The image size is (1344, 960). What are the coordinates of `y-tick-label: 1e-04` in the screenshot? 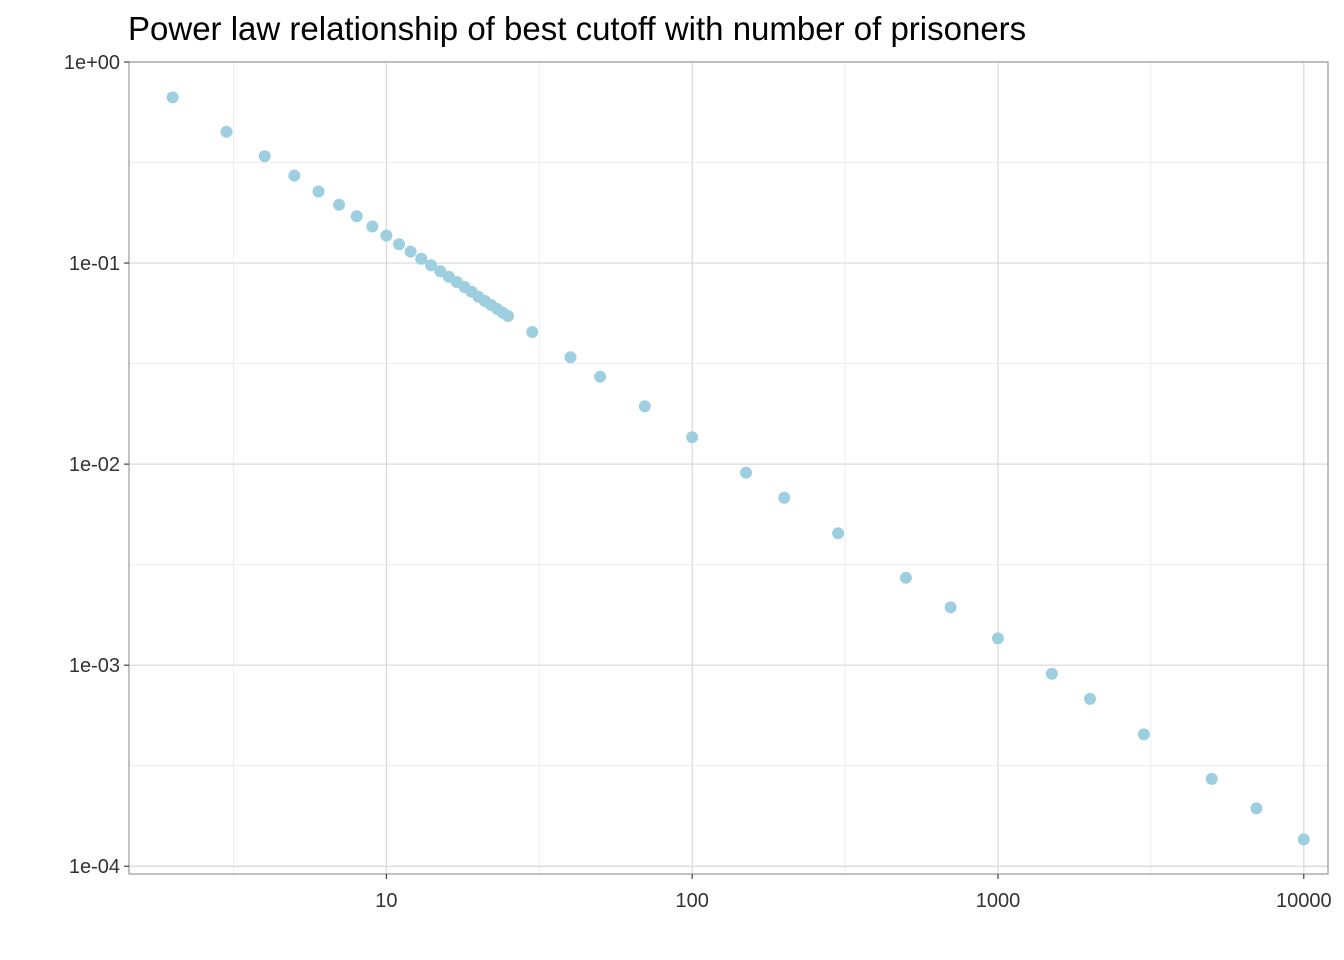 It's located at (94, 867).